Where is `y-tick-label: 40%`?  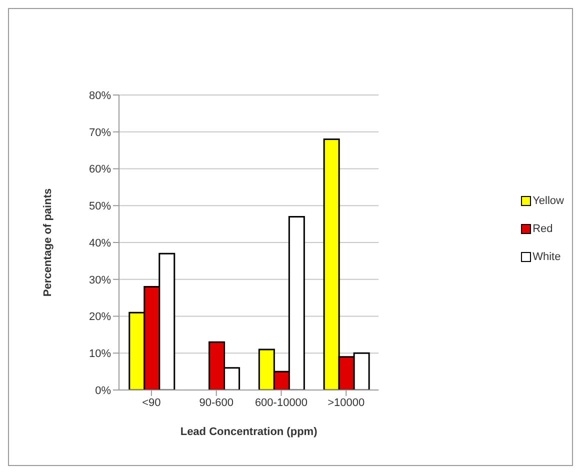 y-tick-label: 40% is located at coordinates (100, 243).